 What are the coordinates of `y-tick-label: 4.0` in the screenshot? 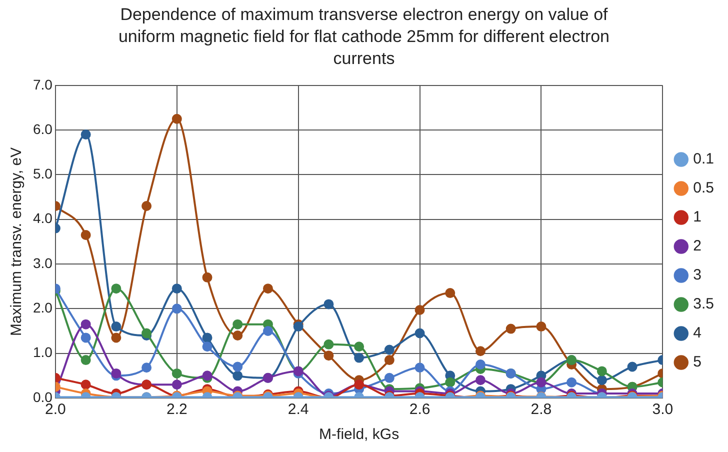 It's located at (42, 218).